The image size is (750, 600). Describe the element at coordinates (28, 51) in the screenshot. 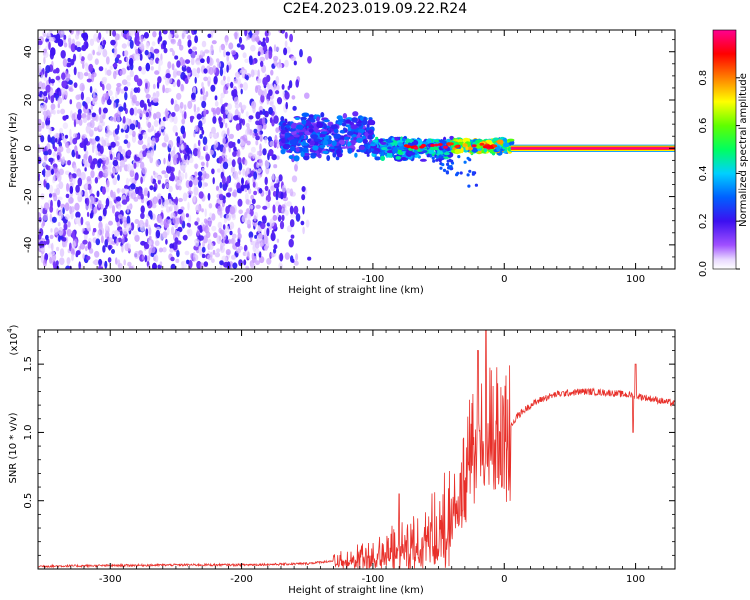

I see `y-tick-label: 40` at that location.